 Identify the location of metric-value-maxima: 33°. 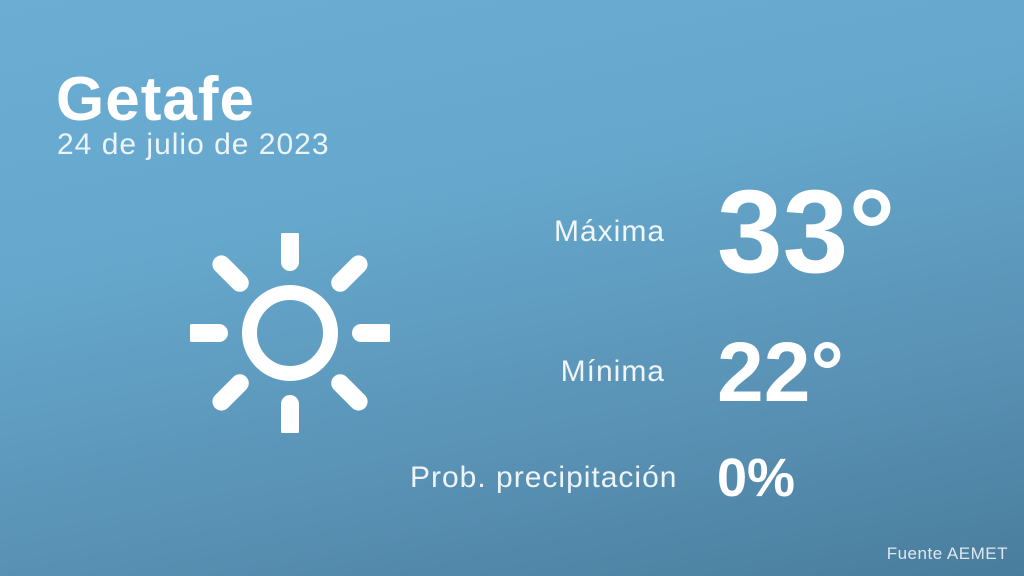
(806, 232).